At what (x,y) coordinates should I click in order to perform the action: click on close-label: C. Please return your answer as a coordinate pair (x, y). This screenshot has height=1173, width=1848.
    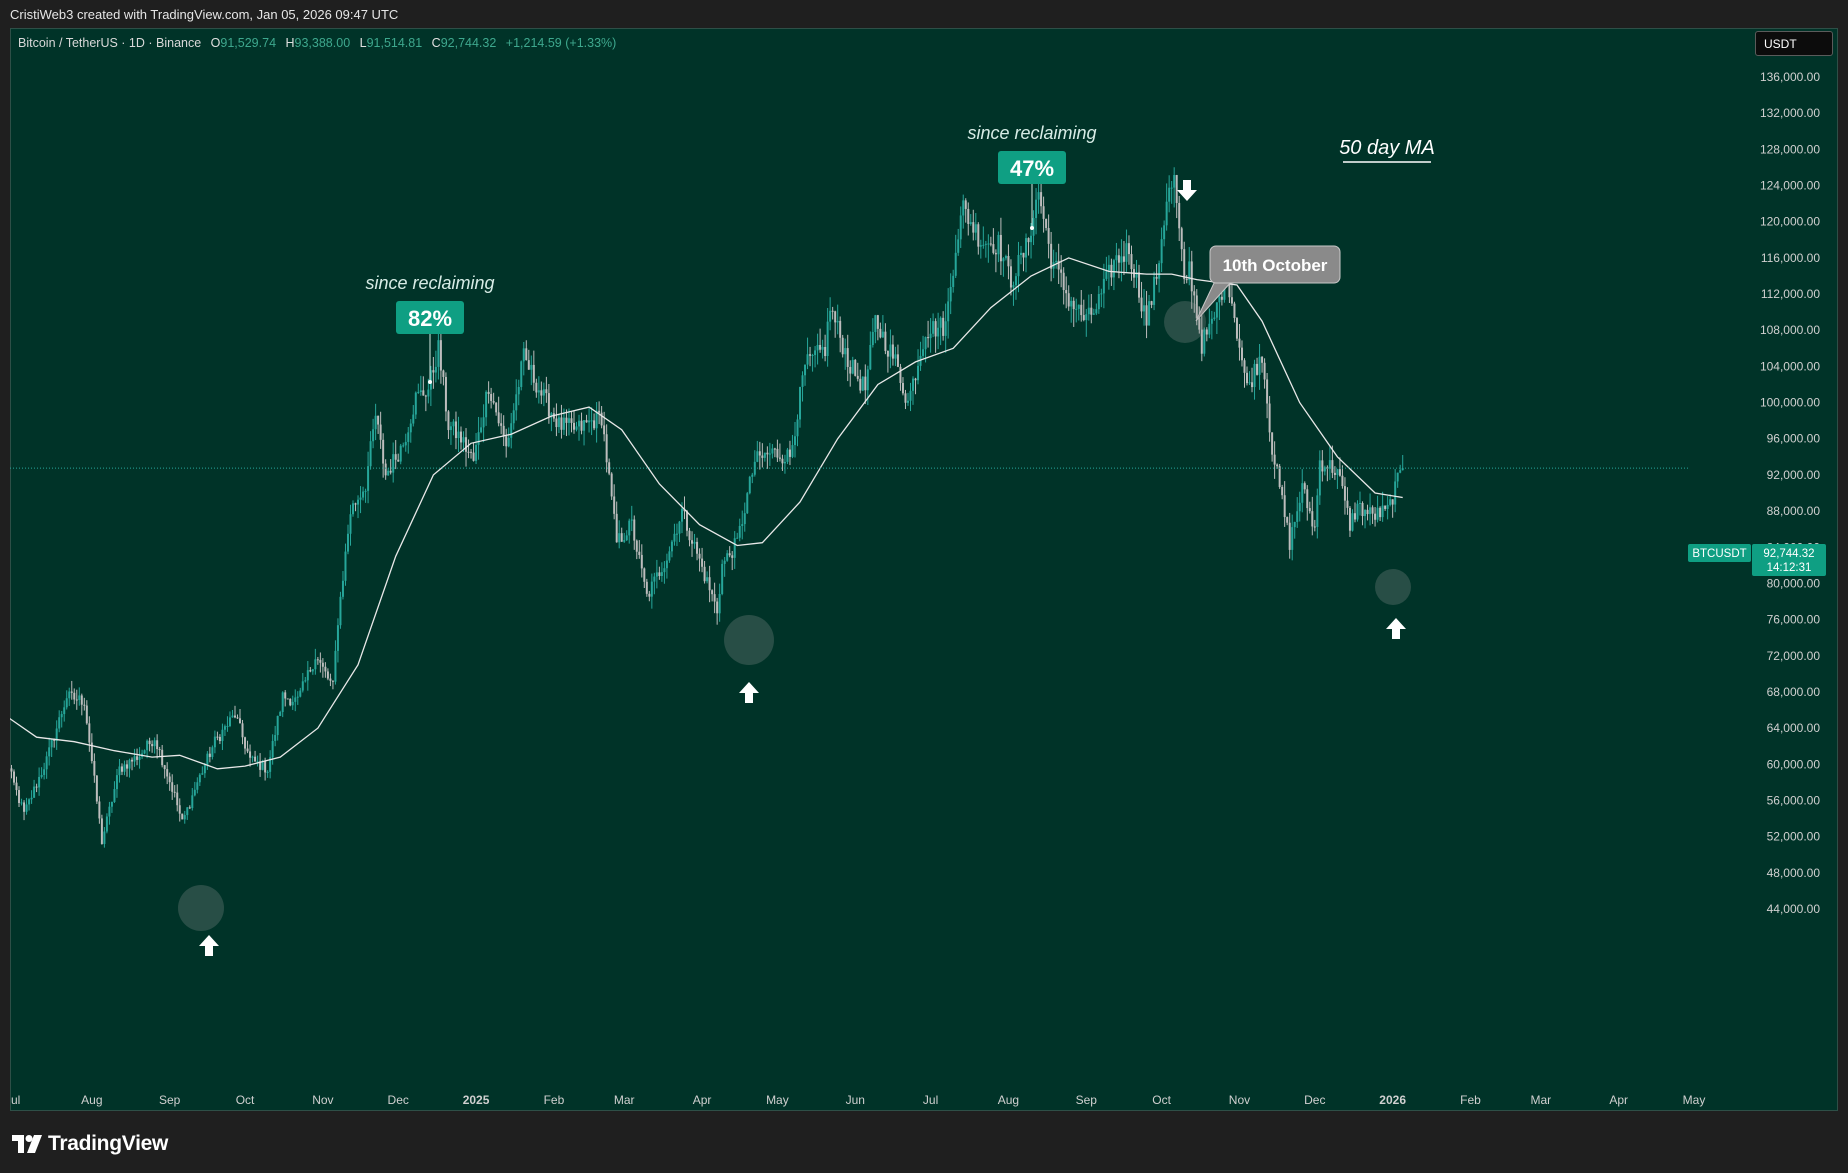
    Looking at the image, I should click on (436, 43).